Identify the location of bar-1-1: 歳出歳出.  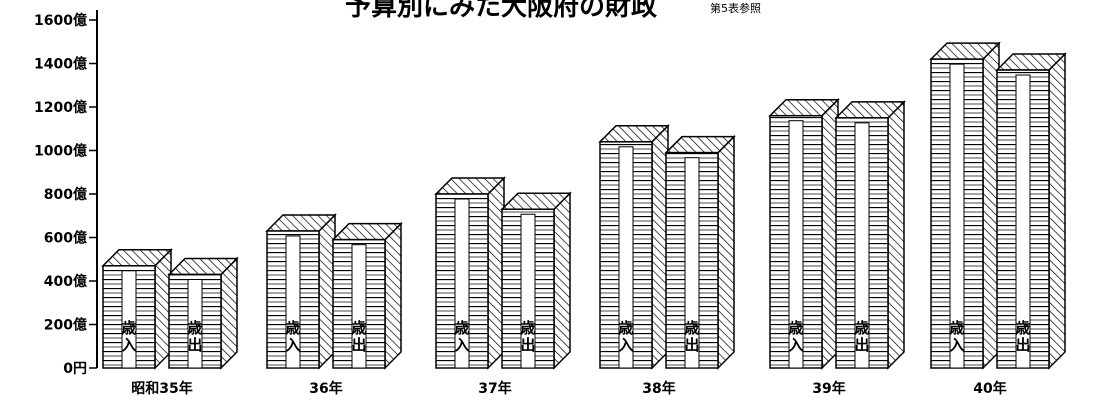
(367, 295).